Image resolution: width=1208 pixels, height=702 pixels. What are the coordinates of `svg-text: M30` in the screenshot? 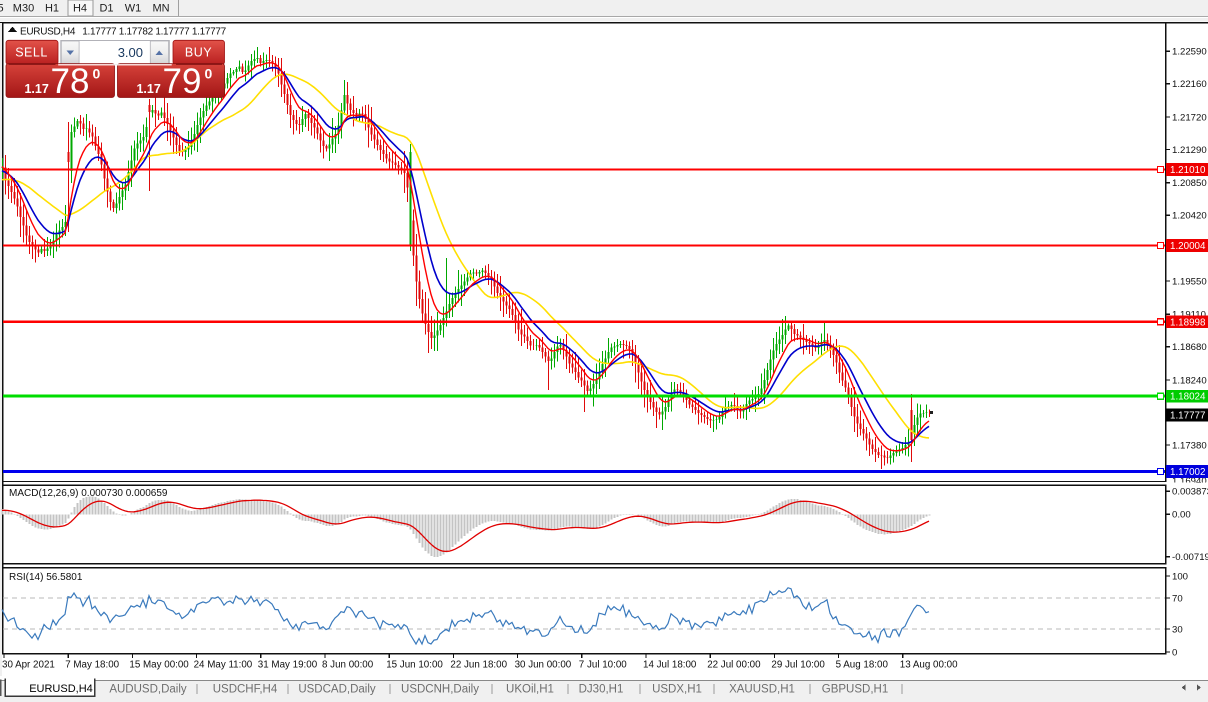 It's located at (23, 9).